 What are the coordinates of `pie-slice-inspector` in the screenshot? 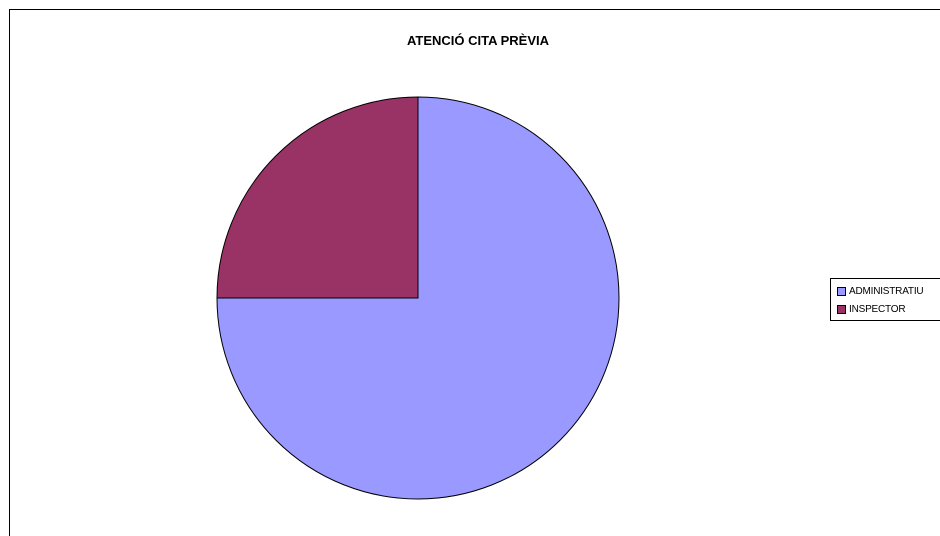 It's located at (317, 197).